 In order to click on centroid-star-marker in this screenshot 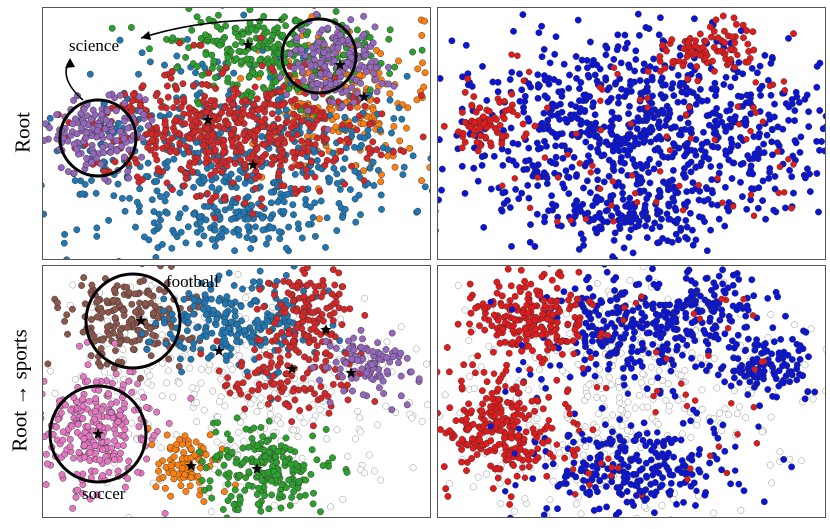, I will do `click(257, 468)`.